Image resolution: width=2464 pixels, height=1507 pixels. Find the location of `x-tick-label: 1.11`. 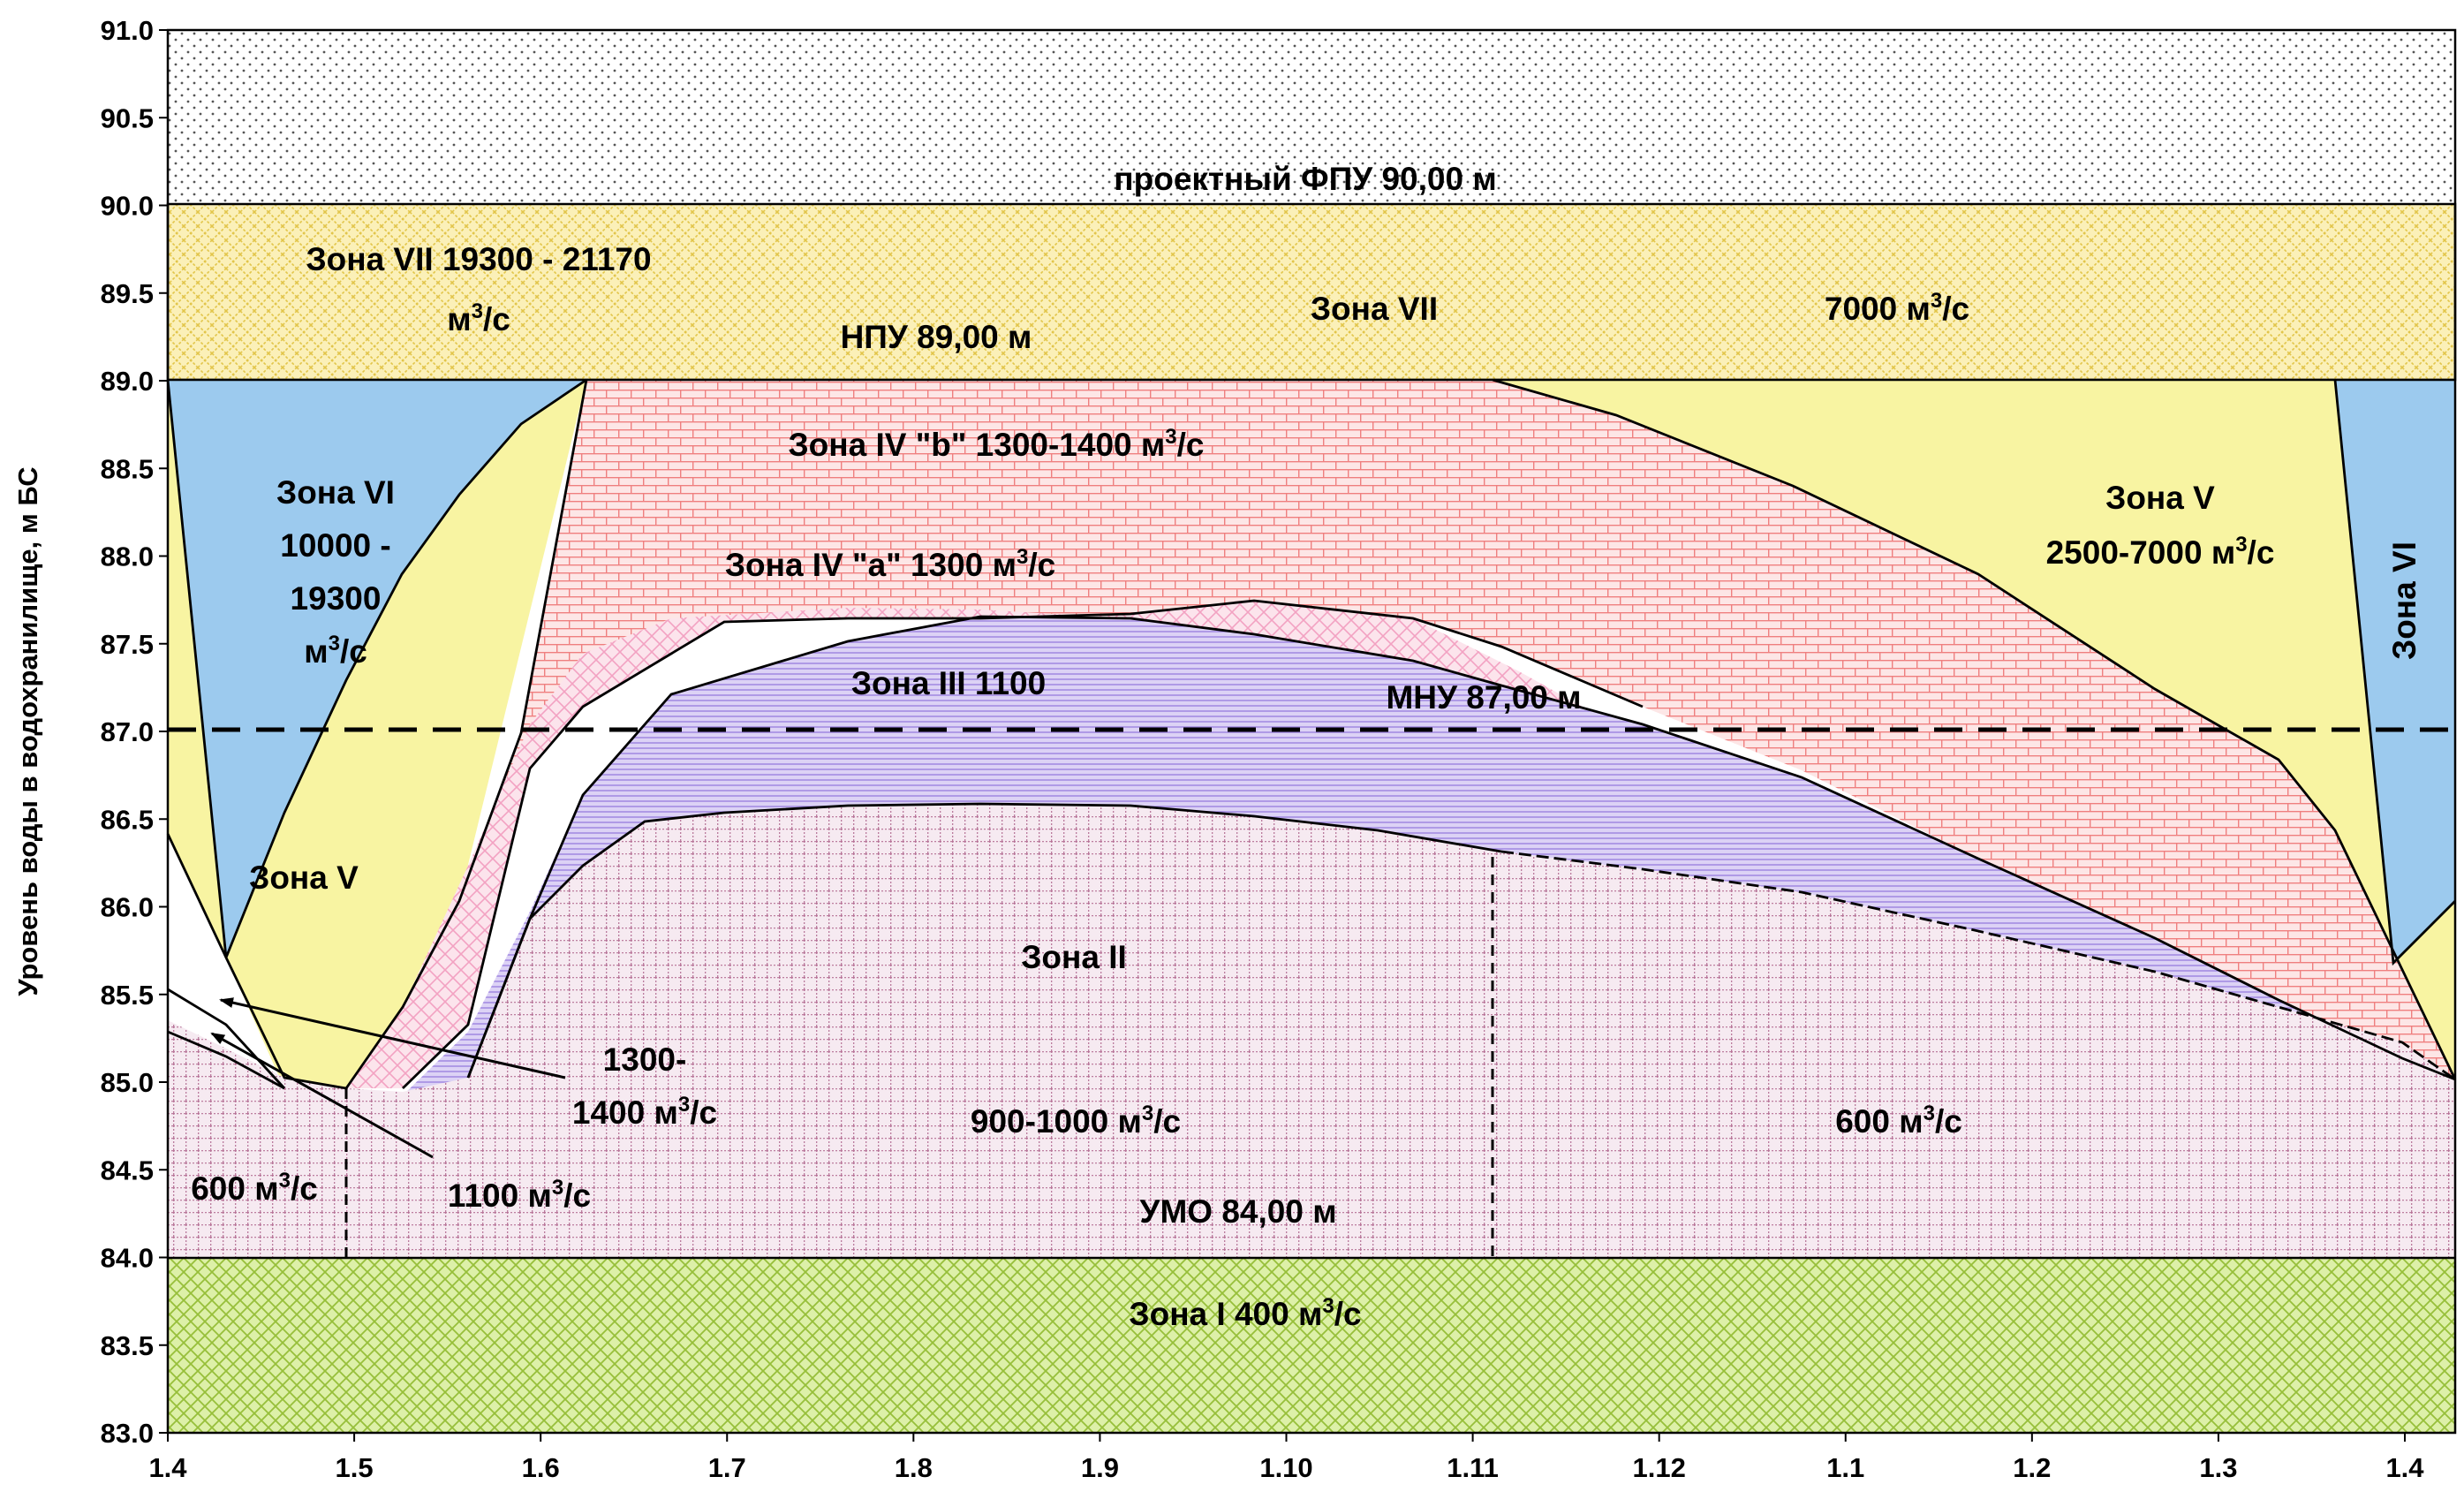

x-tick-label: 1.11 is located at coordinates (1473, 1467).